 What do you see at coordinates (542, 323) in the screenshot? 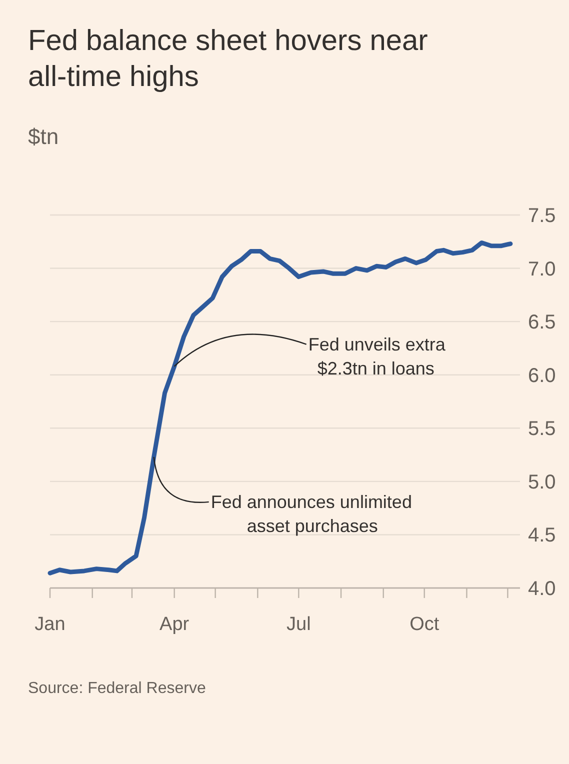
I see `y-tick-label: 6.5` at bounding box center [542, 323].